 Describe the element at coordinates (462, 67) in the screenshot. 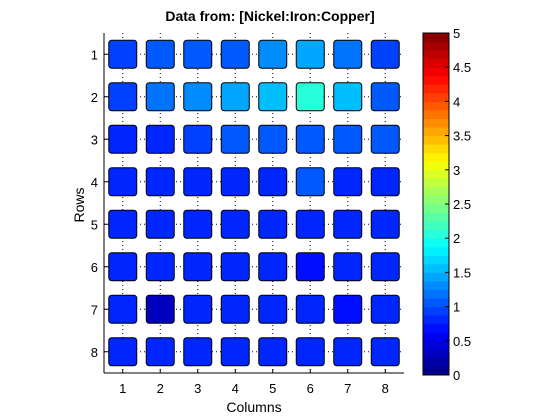

I see `colorbar-tick-label: 4.5` at that location.